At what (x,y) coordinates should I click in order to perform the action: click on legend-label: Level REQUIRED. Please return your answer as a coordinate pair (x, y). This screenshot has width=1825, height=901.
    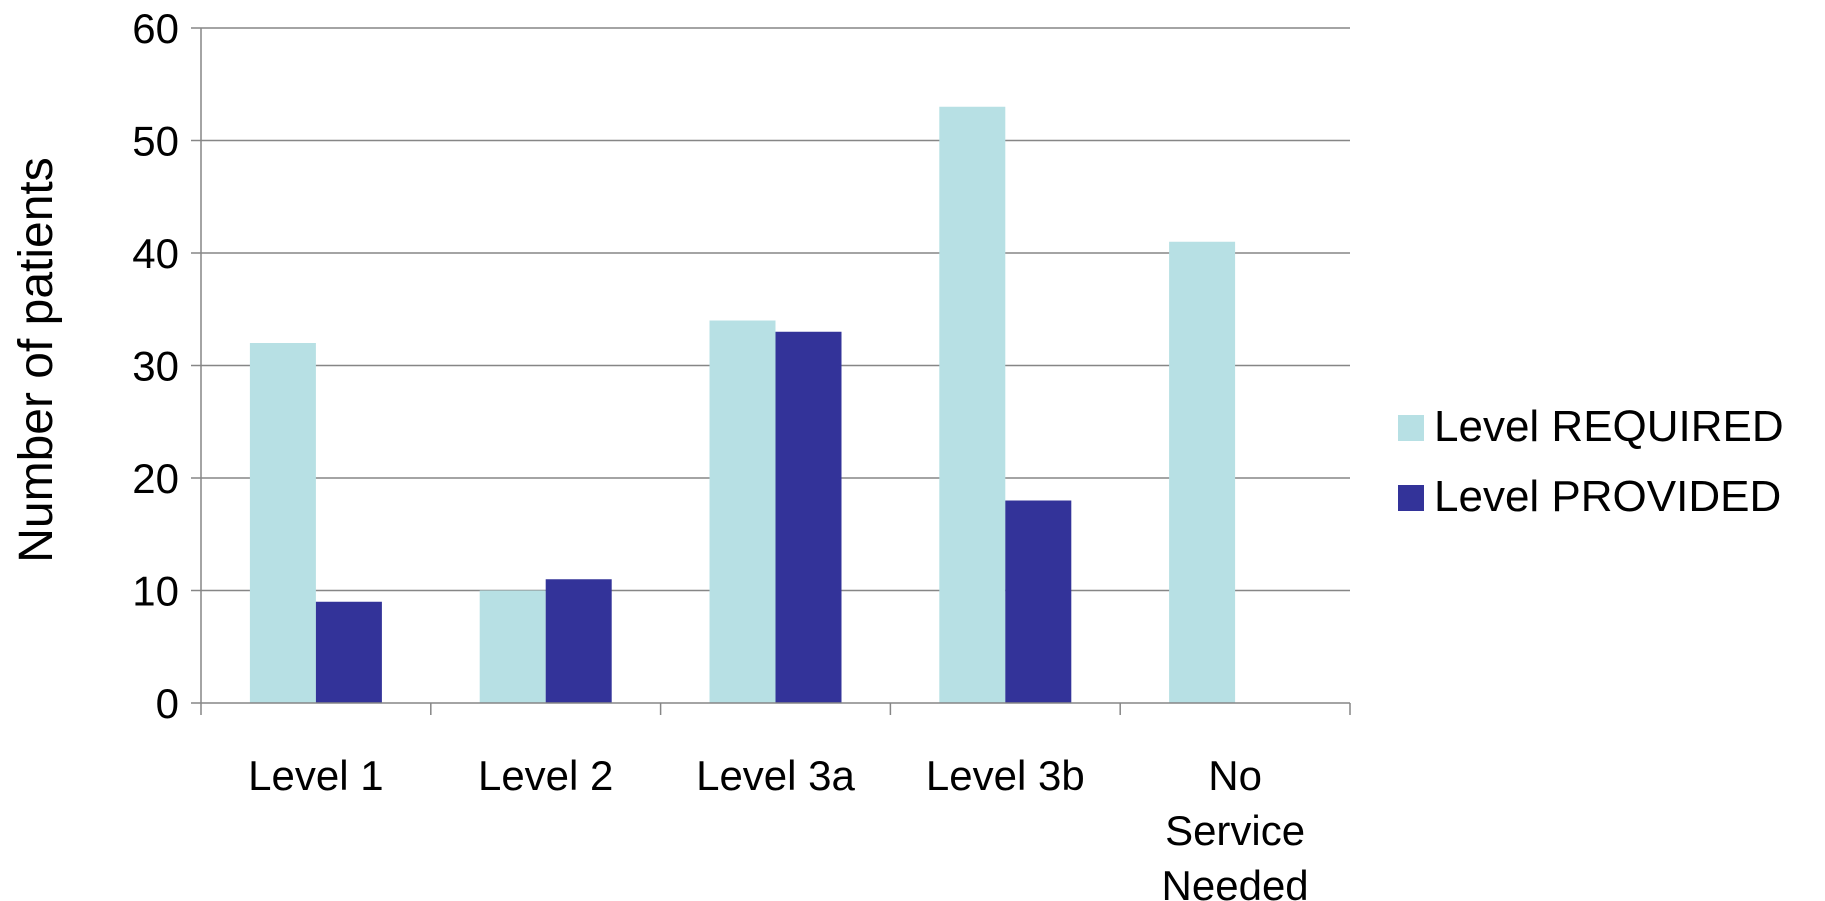
    Looking at the image, I should click on (1609, 426).